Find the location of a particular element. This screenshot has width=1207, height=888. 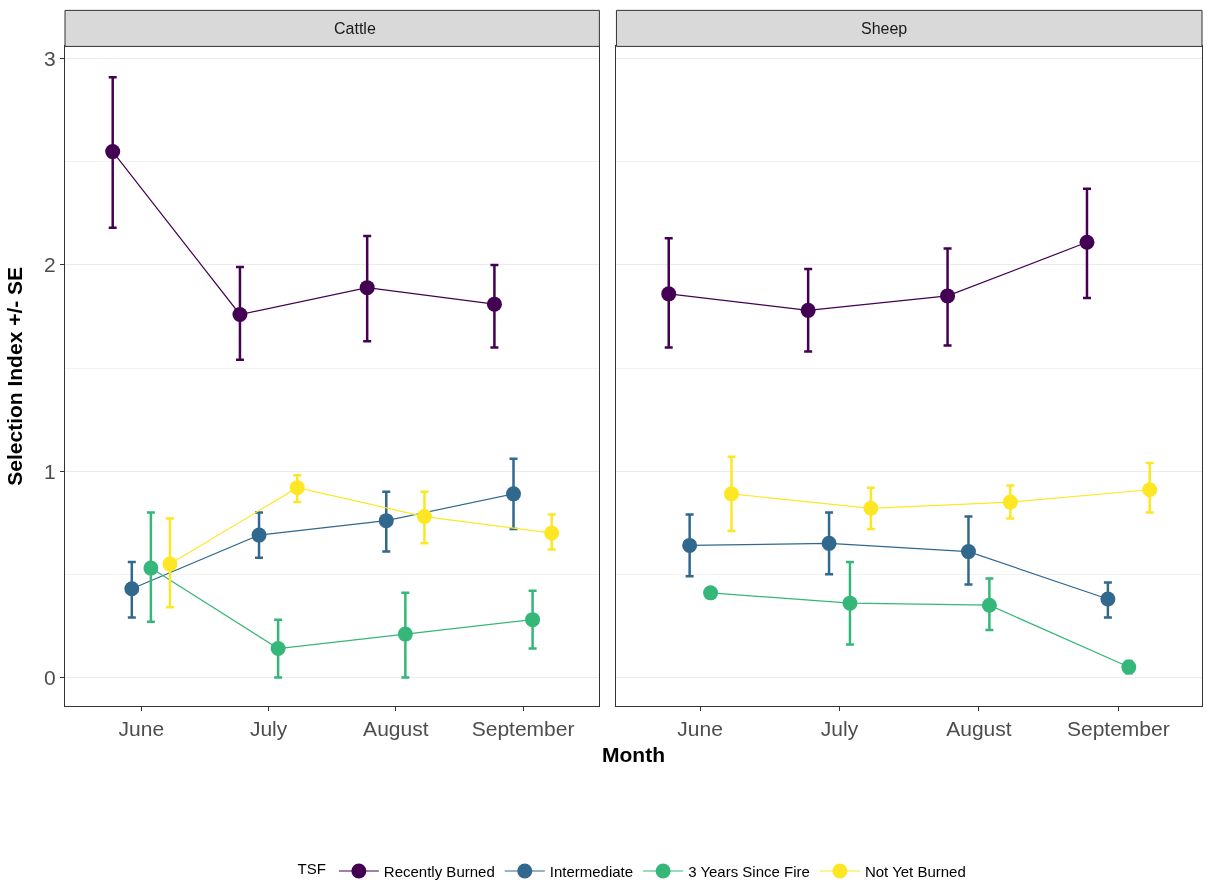

y-tick-label: 3 is located at coordinates (50, 59).